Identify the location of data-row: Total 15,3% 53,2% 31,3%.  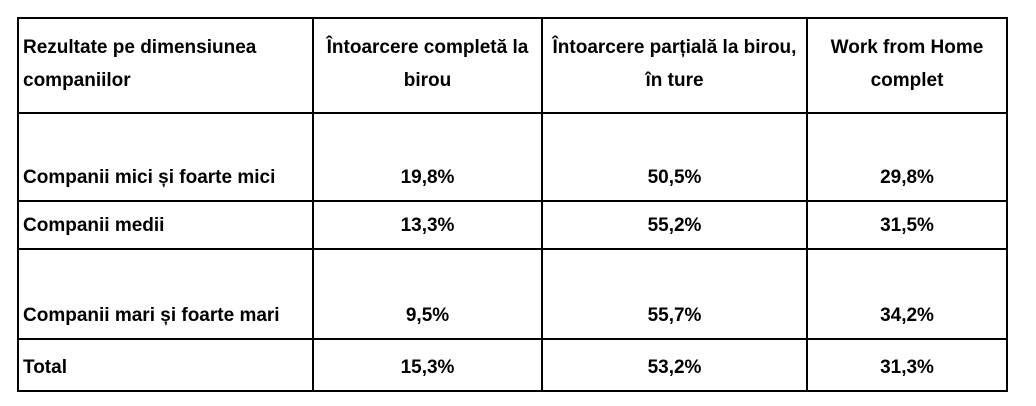
(512, 365).